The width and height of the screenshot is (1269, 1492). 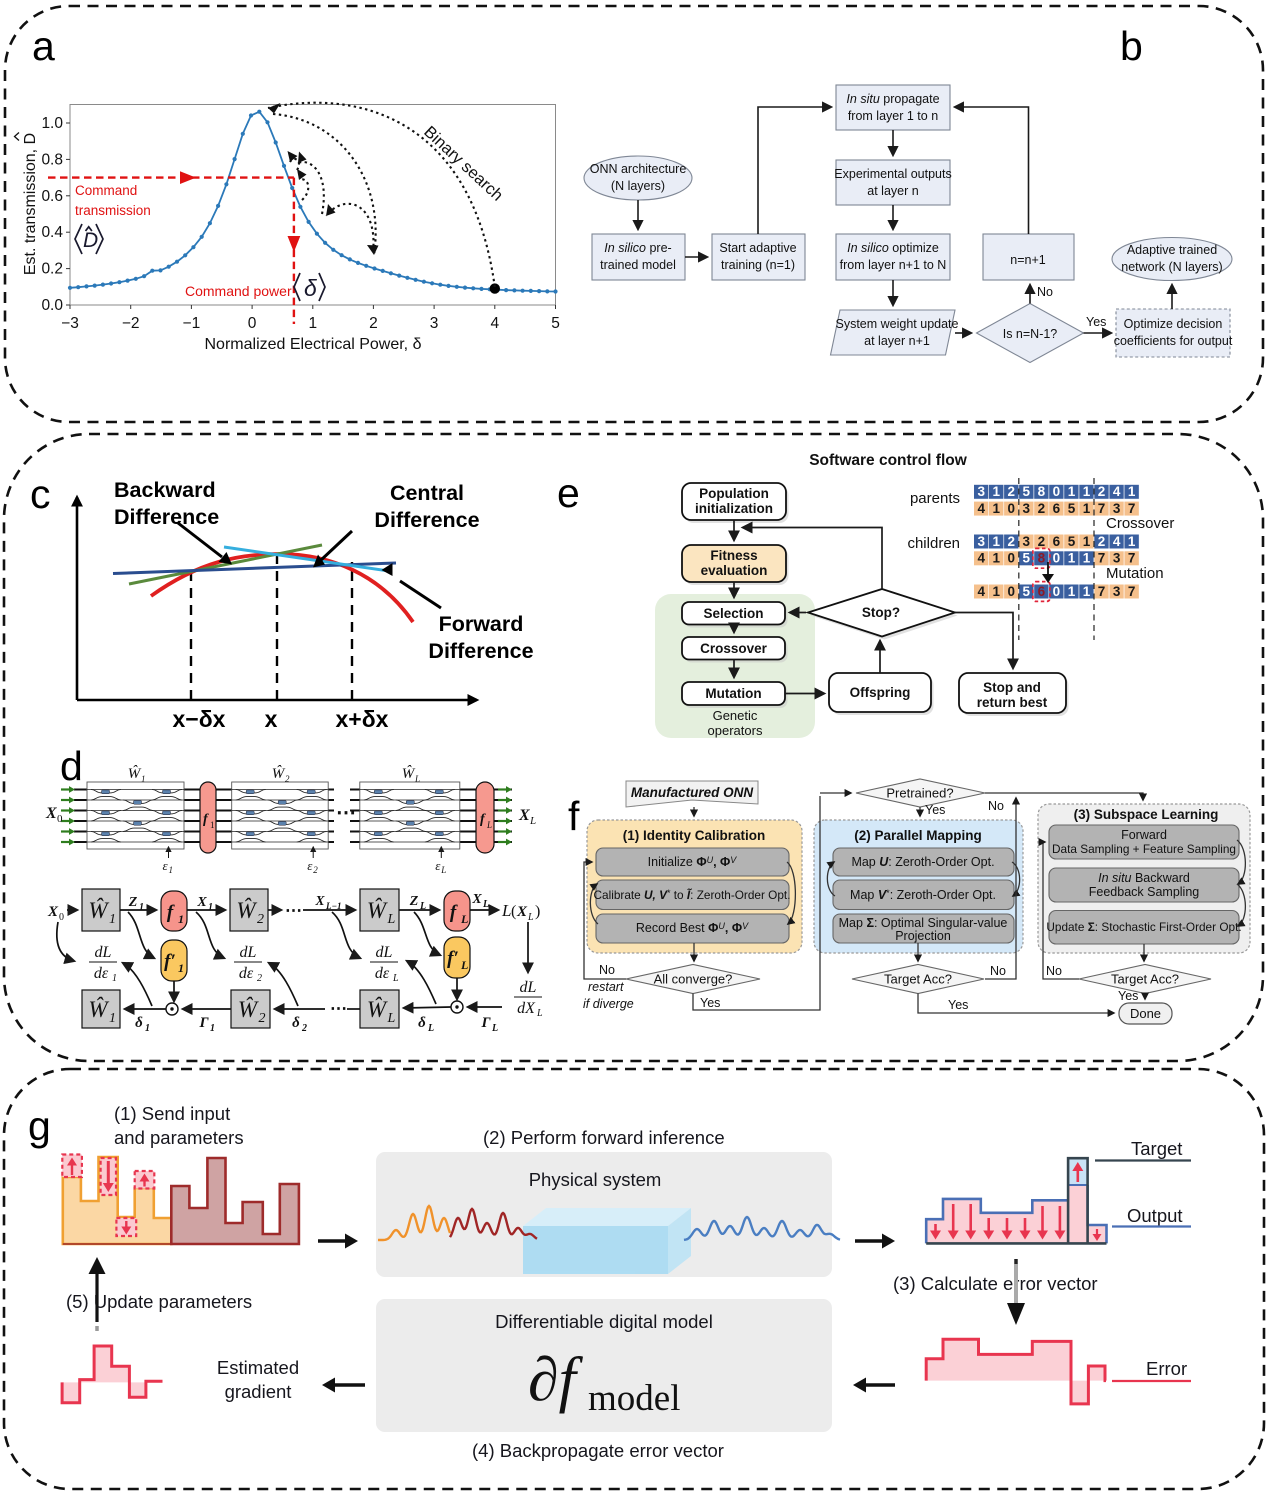 I want to click on svg-text: Done, so click(x=1145, y=1013).